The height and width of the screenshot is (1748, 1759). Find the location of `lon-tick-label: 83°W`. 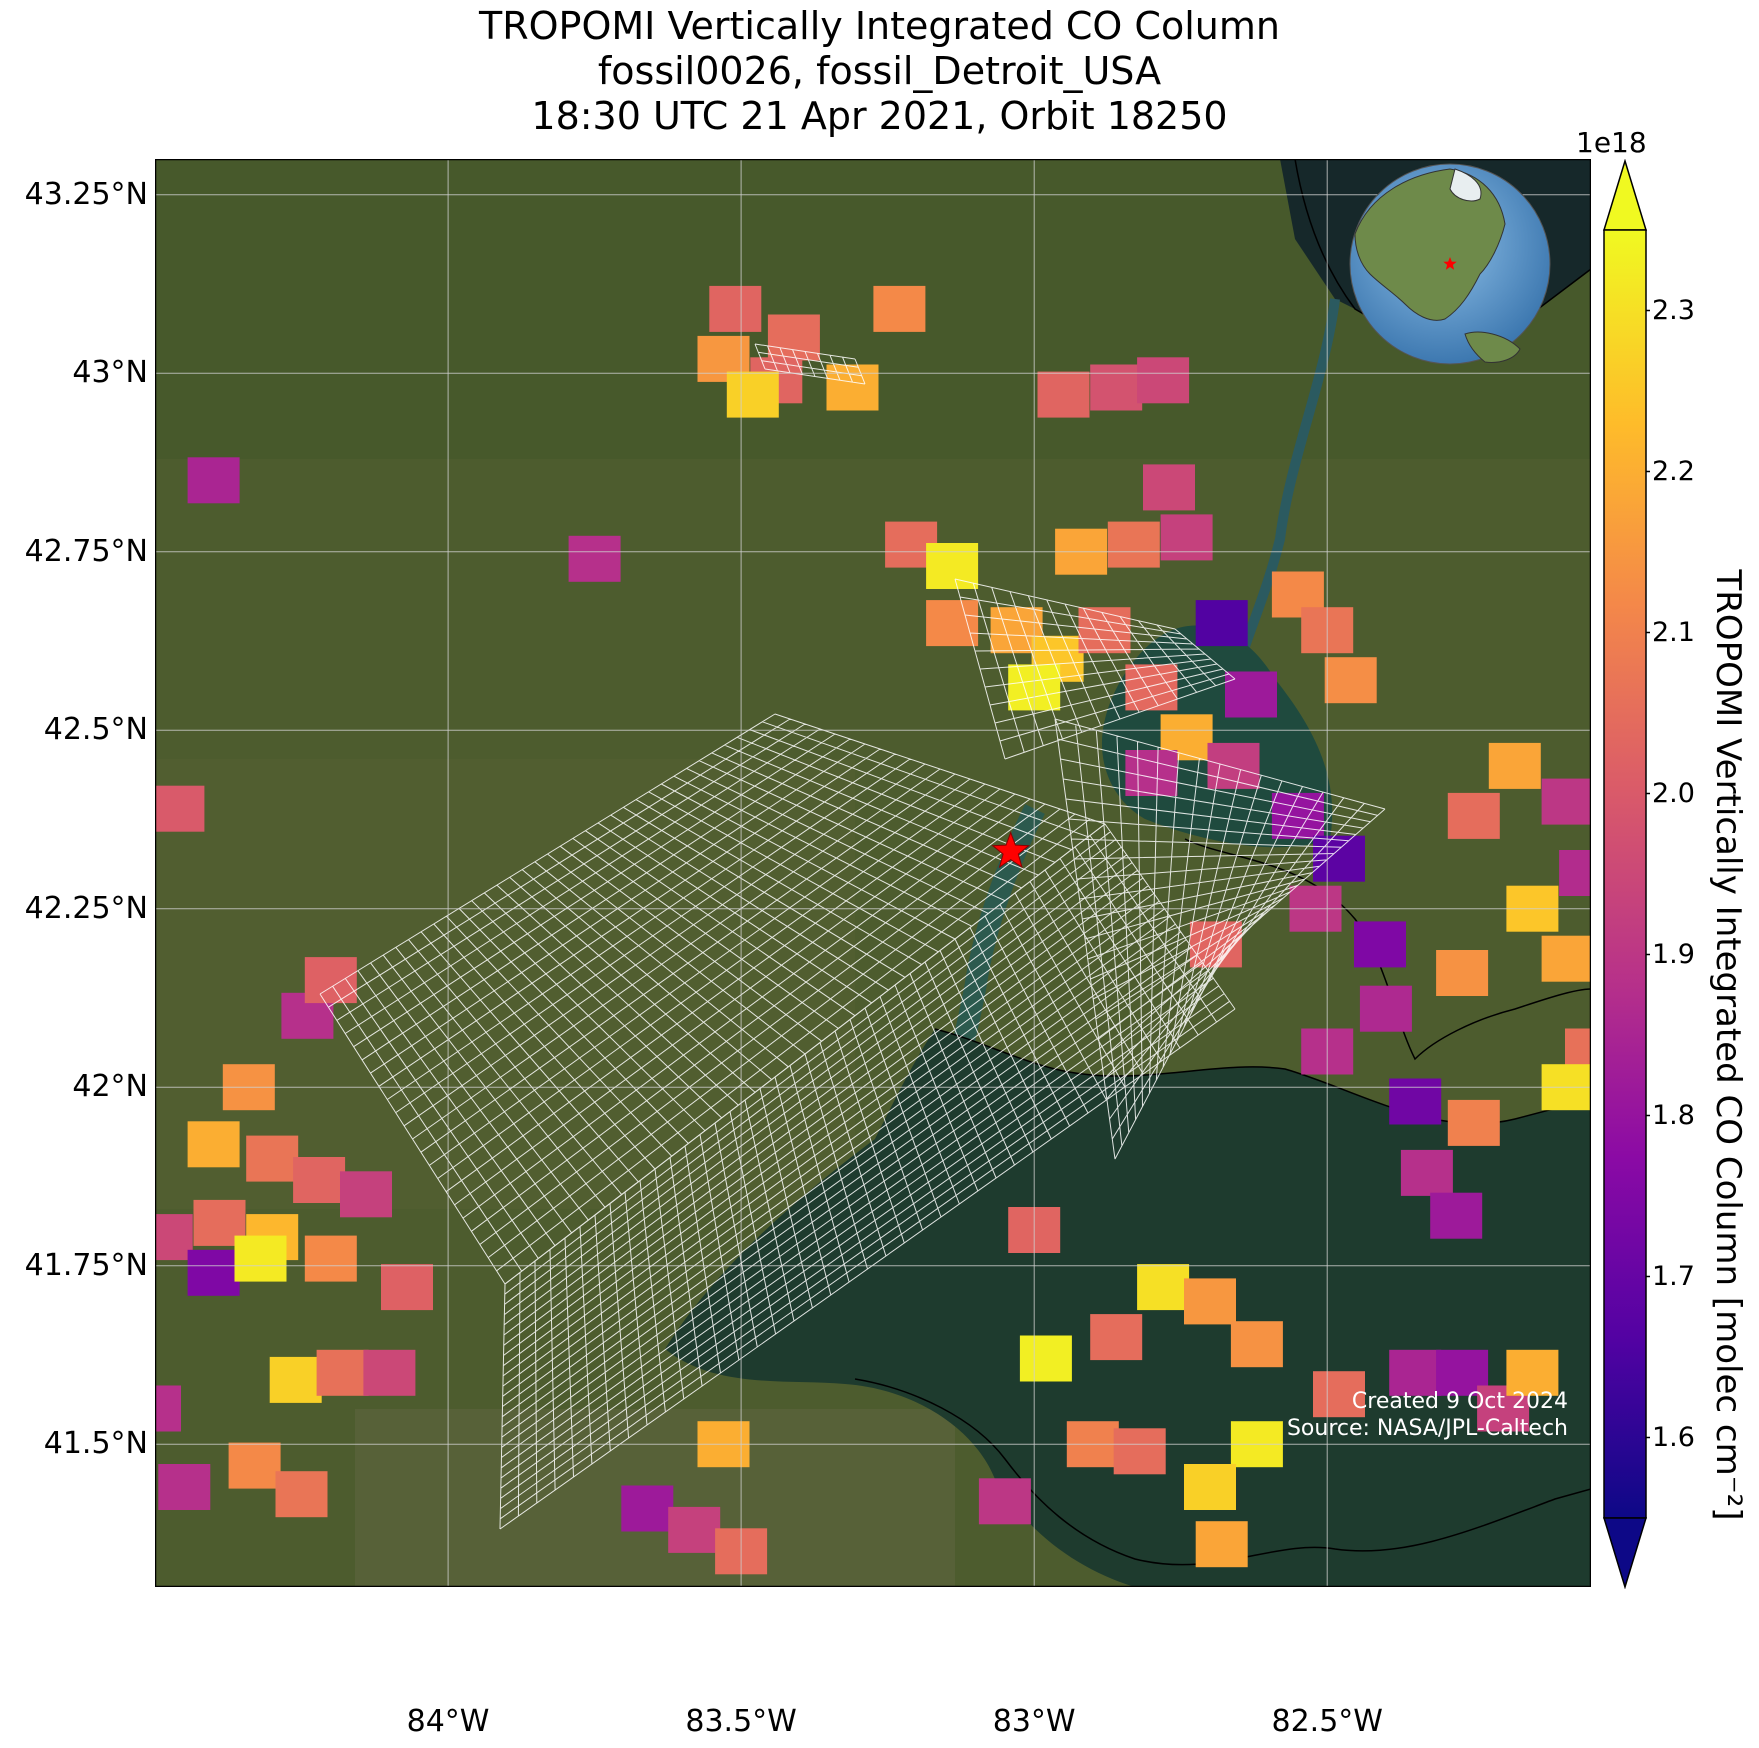

lon-tick-label: 83°W is located at coordinates (1034, 1721).